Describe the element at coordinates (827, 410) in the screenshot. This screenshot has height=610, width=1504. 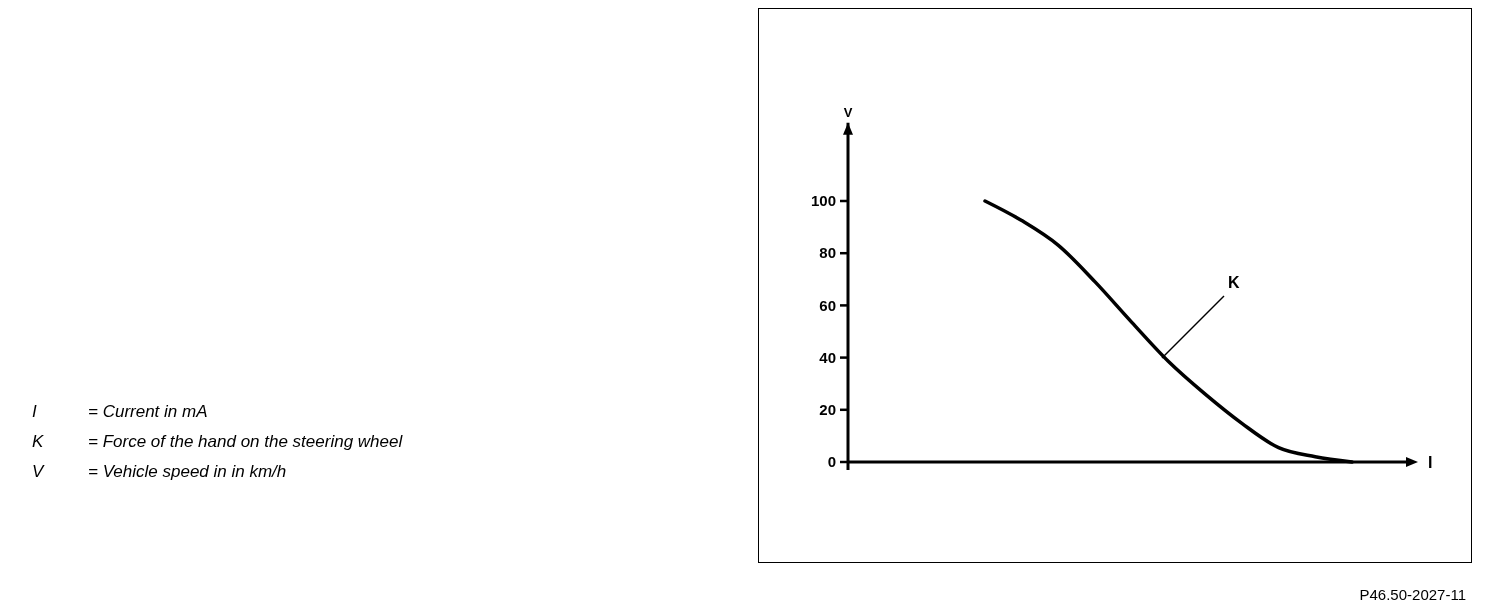
I see `y-tick-label: 20` at that location.